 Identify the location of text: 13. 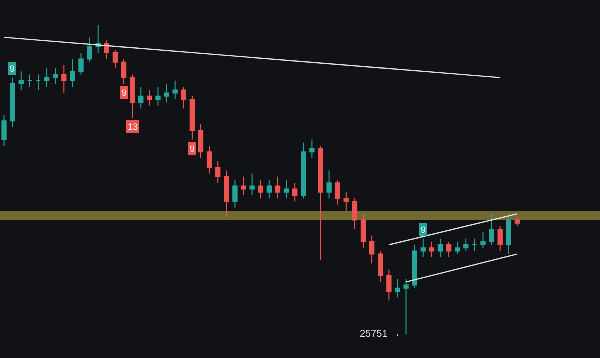
(133, 127).